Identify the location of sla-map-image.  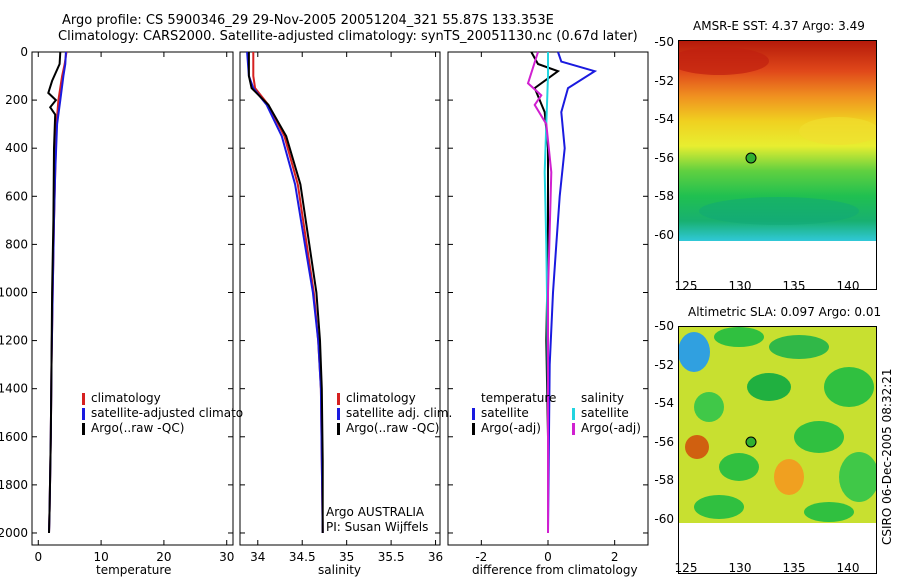
(777, 450).